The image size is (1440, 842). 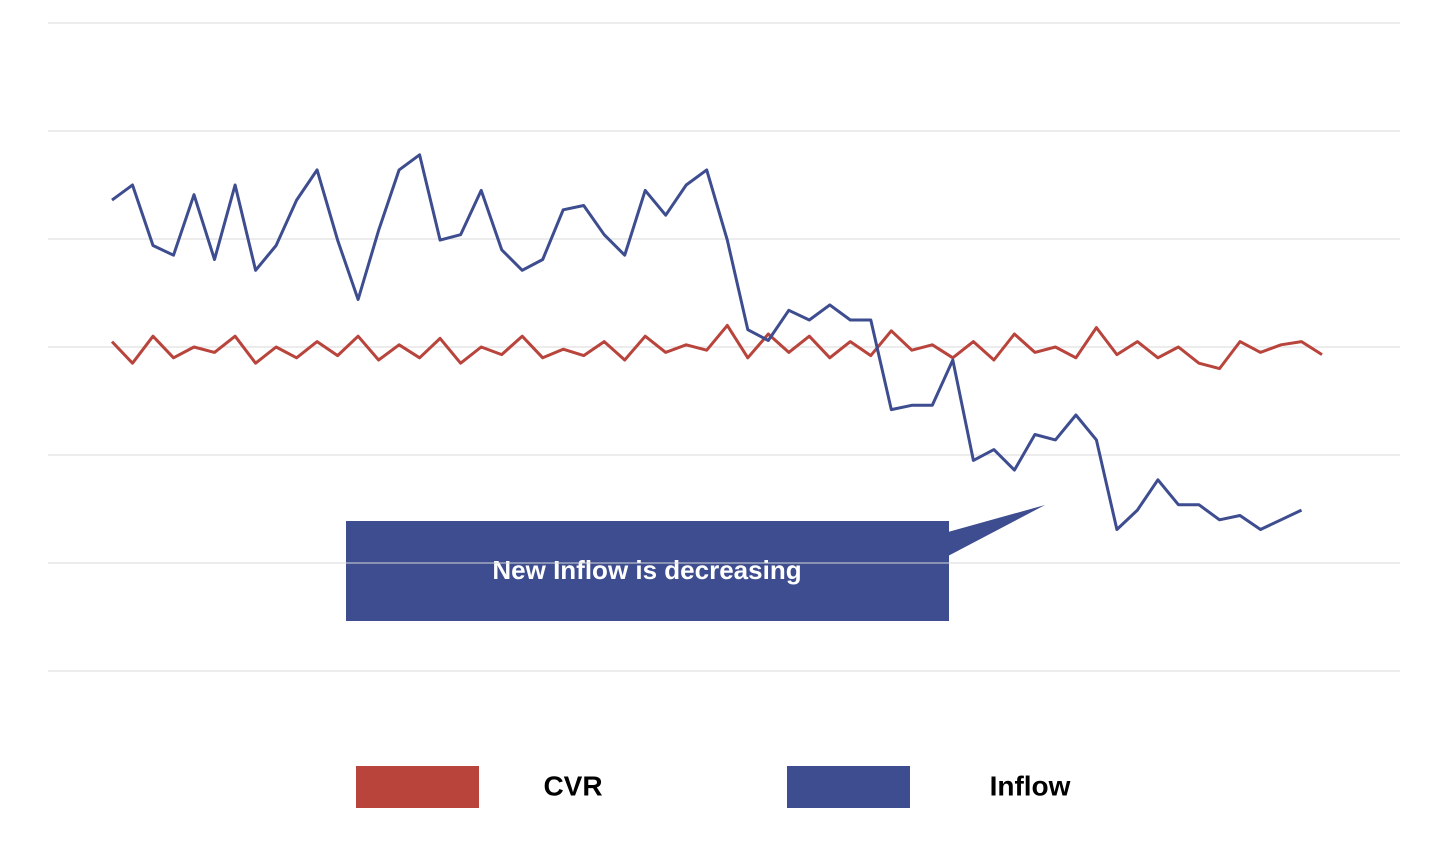 I want to click on legend-label: Inflow, so click(x=1030, y=785).